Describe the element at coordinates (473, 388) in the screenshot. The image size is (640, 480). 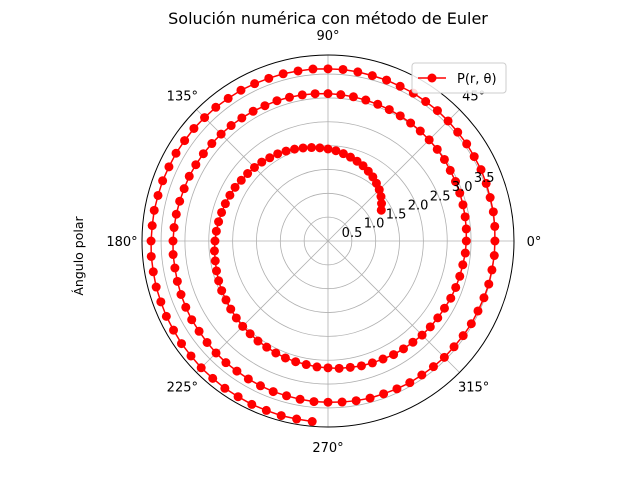
I see `theta-tick-label-7: 315°` at that location.